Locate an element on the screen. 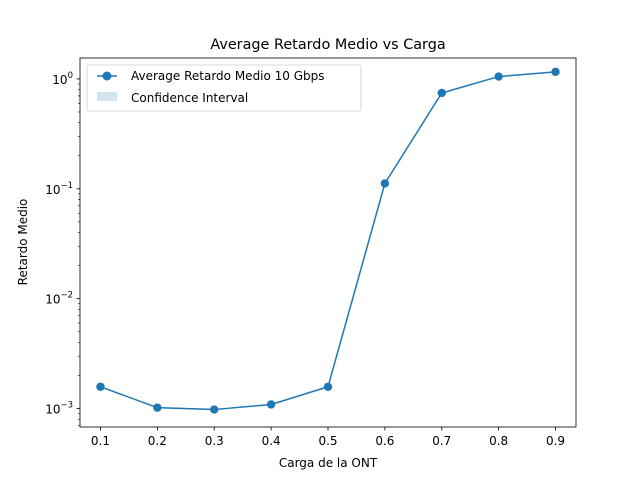  y-tick-label: 10⁻² is located at coordinates (59, 299).